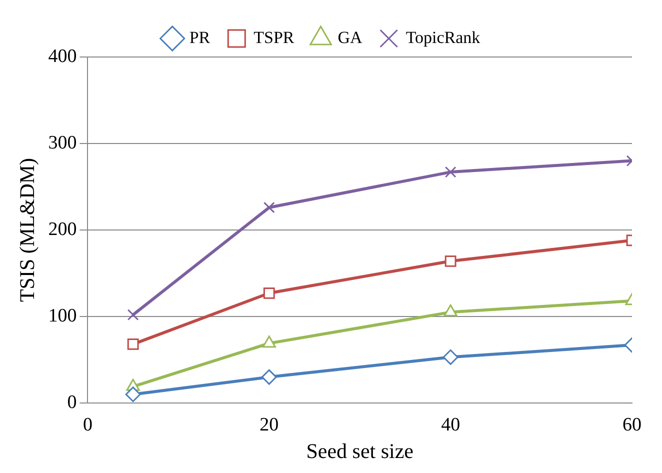 This screenshot has width=662, height=473. I want to click on y-tick-label: 300, so click(62, 143).